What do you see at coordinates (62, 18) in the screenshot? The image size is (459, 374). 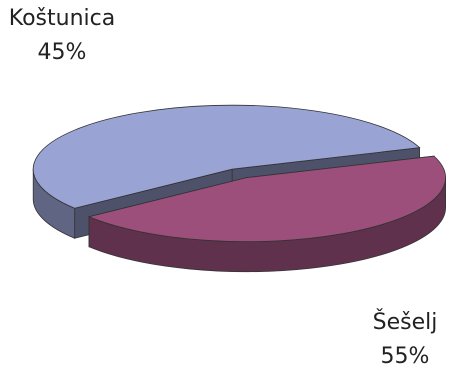 I see `slice-name-kostunica: Koštunica` at bounding box center [62, 18].